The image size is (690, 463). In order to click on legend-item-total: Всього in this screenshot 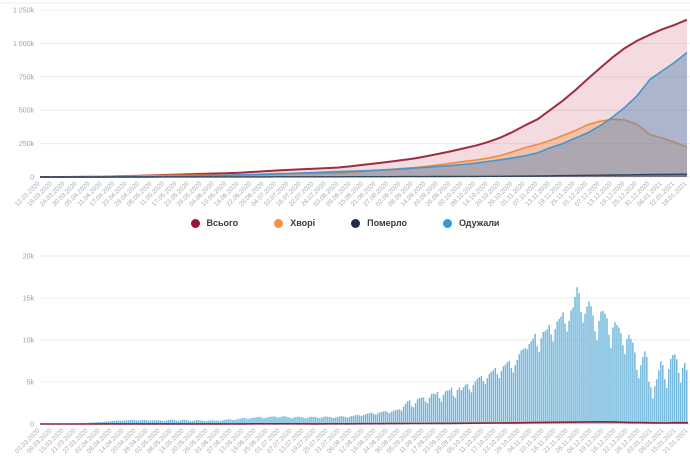, I will do `click(214, 223)`.